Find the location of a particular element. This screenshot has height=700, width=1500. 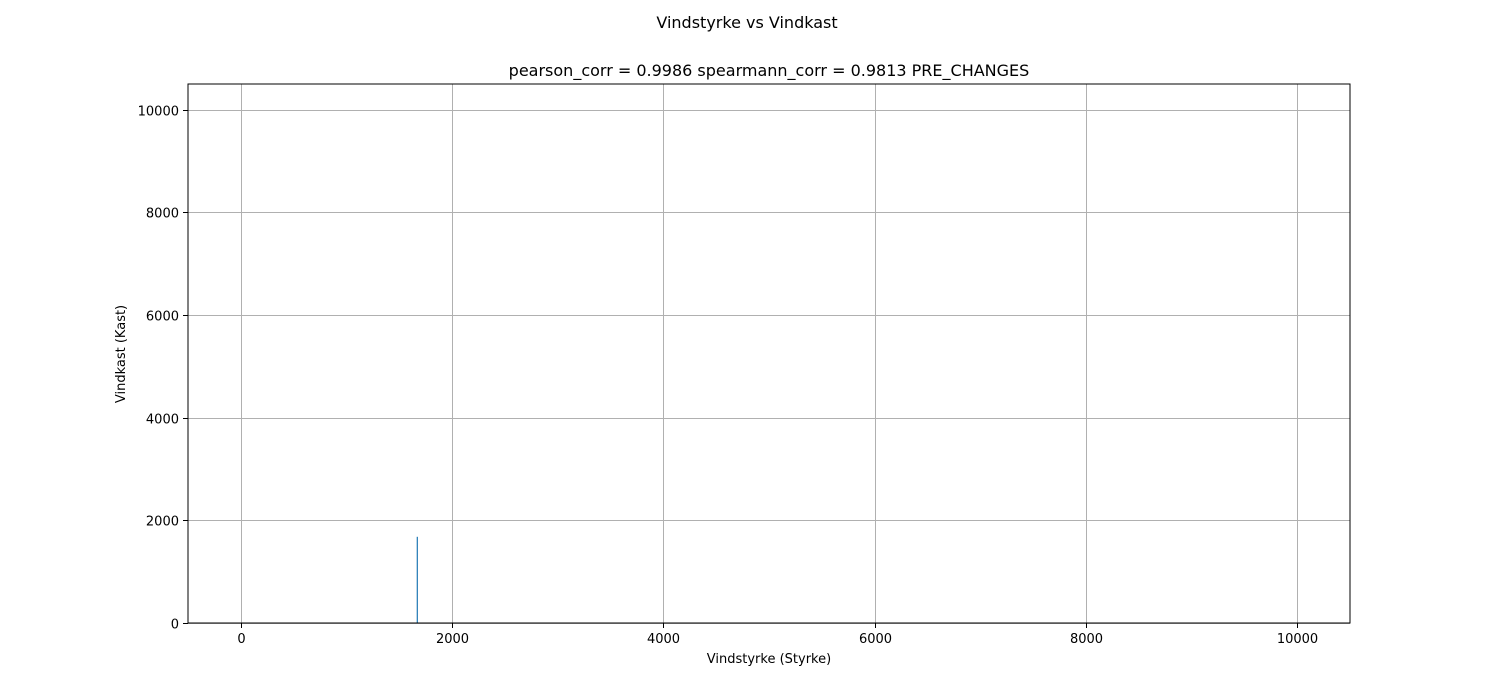

x-tick-label-4: 8000 is located at coordinates (1086, 639).